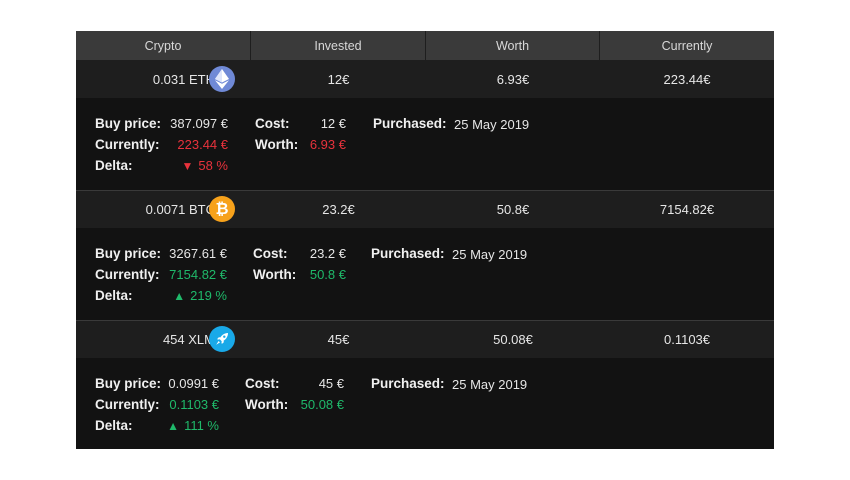 This screenshot has height=480, width=850. What do you see at coordinates (338, 209) in the screenshot?
I see `invested-value: 23.2€` at bounding box center [338, 209].